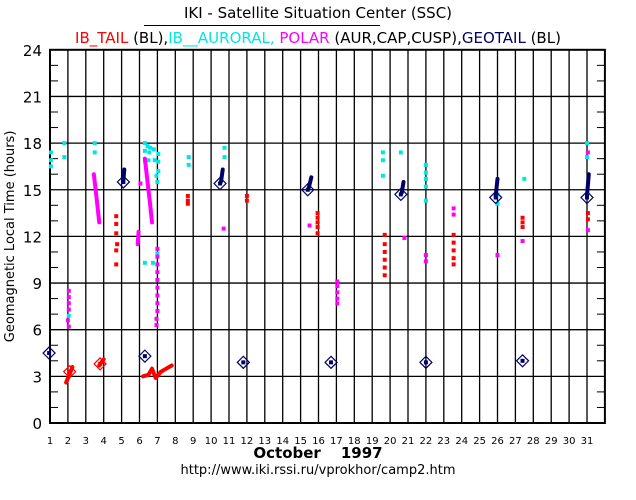  I want to click on x-tick-label: 22, so click(426, 441).